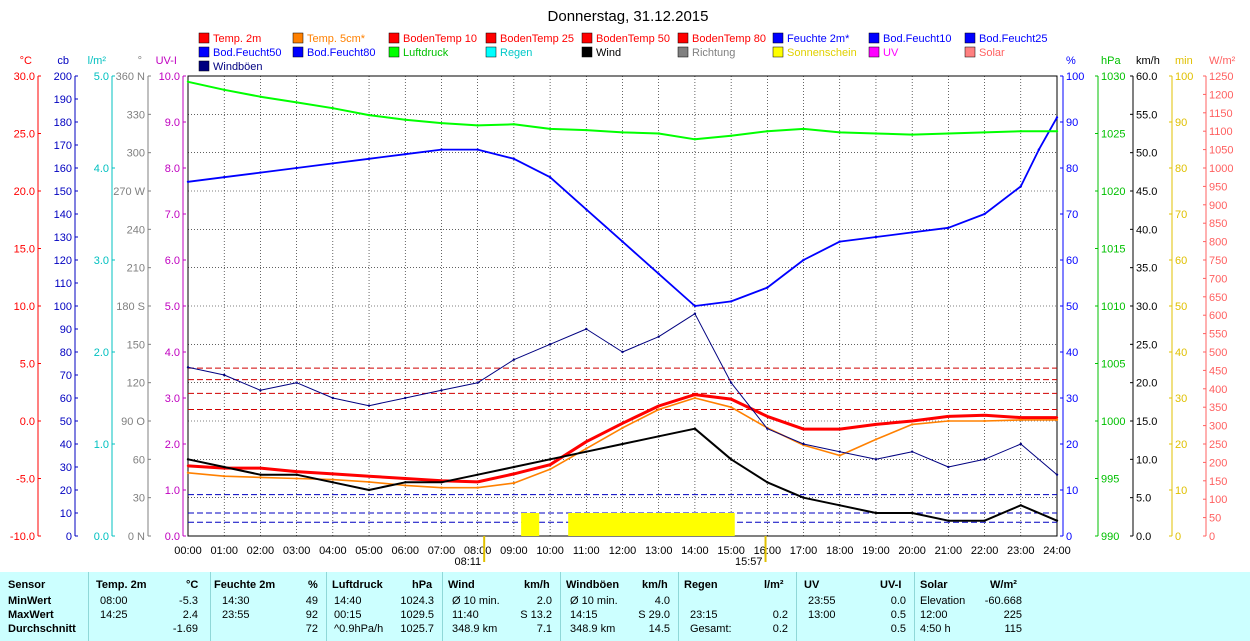 Image resolution: width=1250 pixels, height=641 pixels. I want to click on x-tick-label: 05:00, so click(369, 551).